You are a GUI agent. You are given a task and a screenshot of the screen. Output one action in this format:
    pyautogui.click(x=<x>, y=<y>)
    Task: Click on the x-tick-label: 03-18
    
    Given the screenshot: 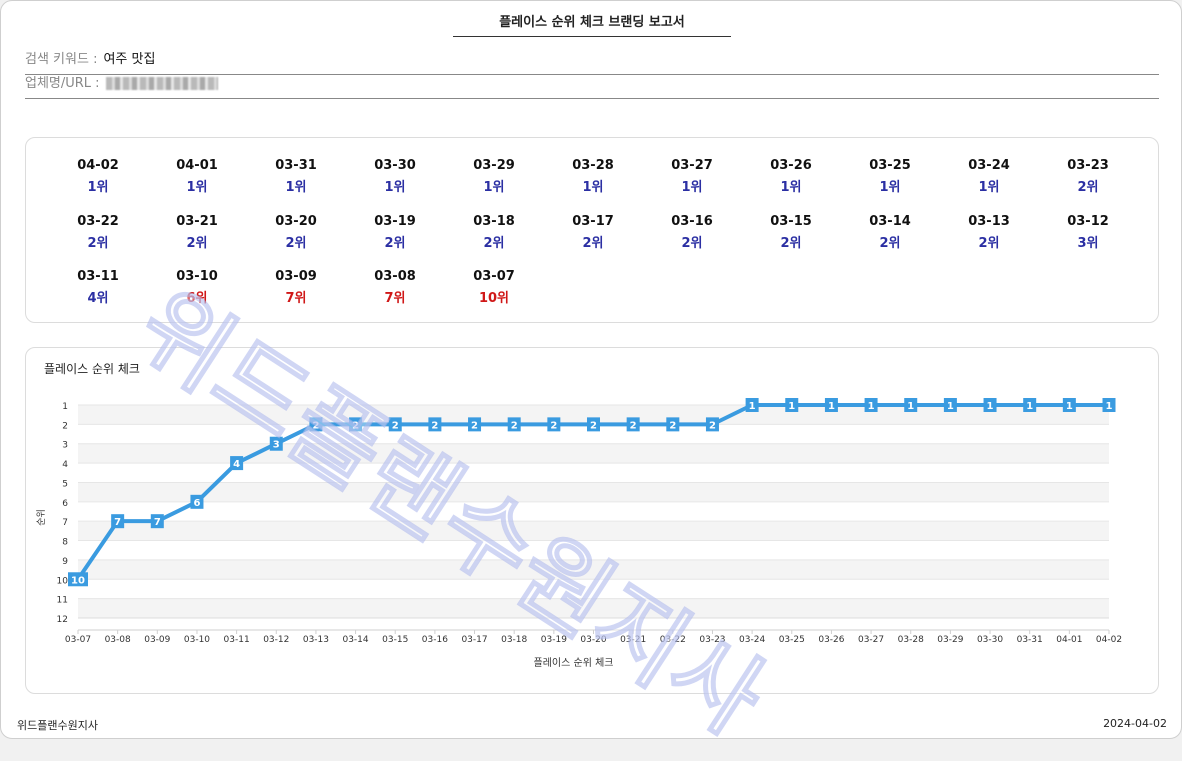 What is the action you would take?
    pyautogui.click(x=514, y=640)
    